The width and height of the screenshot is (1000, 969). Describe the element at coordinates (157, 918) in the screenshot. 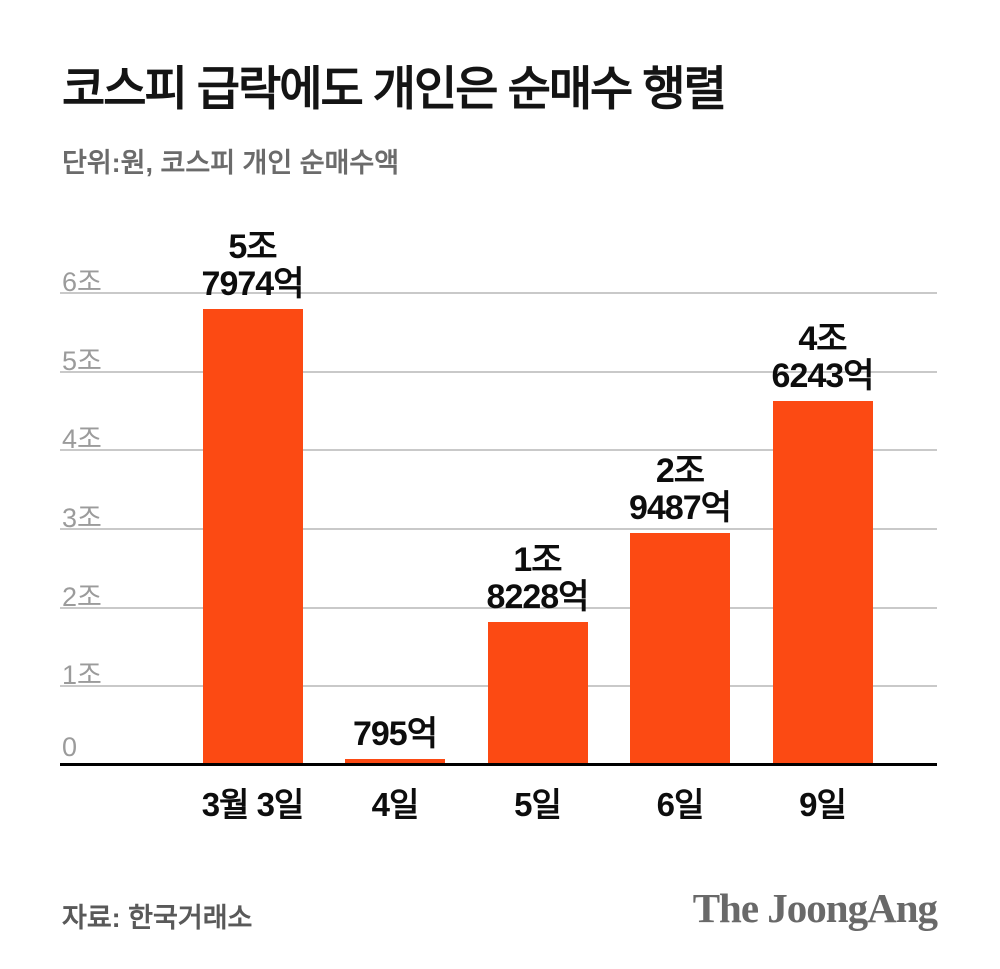

I see `source-credit: 자료: 한국거래소` at that location.